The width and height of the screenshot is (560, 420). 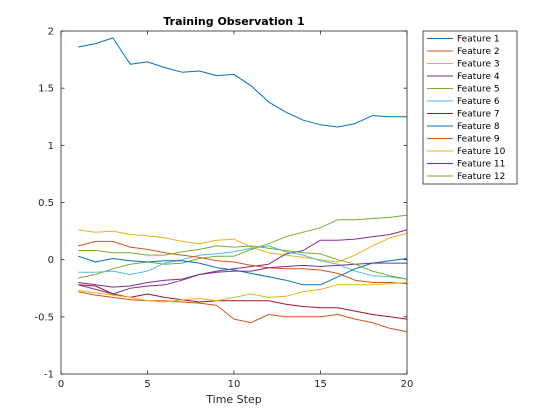 What do you see at coordinates (44, 317) in the screenshot?
I see `y-tick-label: -0.5` at bounding box center [44, 317].